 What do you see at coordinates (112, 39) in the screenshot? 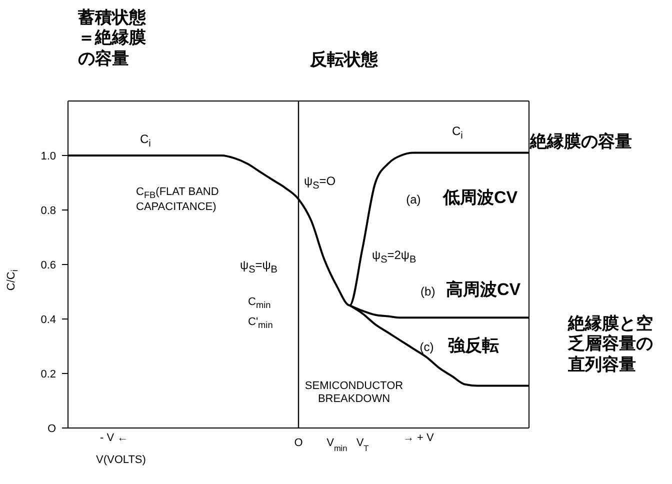
I see `text: 蓄積状態＝絶縁膜の容量` at bounding box center [112, 39].